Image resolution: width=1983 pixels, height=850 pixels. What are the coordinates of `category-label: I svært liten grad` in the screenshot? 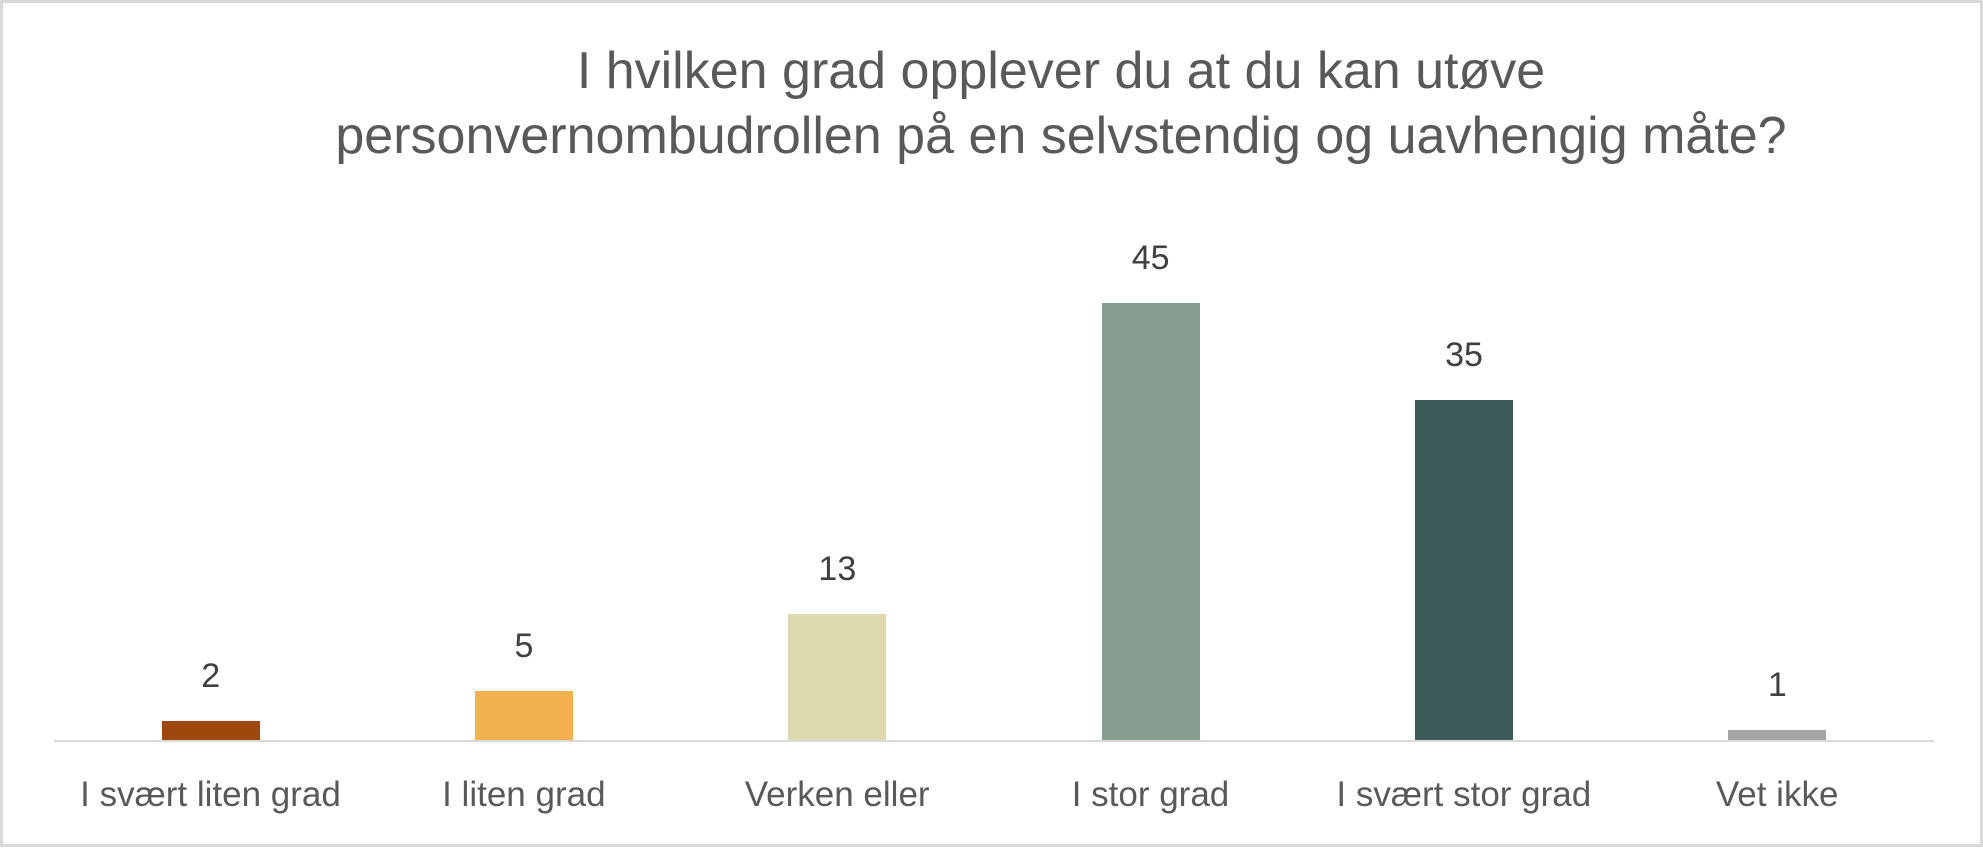 It's located at (210, 794).